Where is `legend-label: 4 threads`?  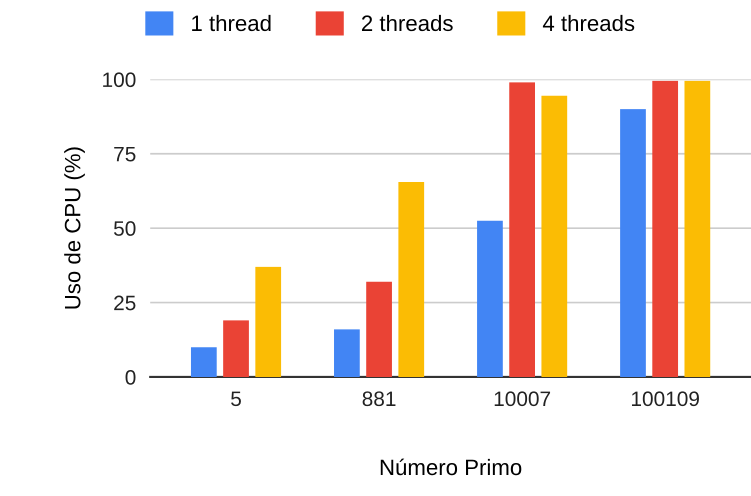 legend-label: 4 threads is located at coordinates (588, 23).